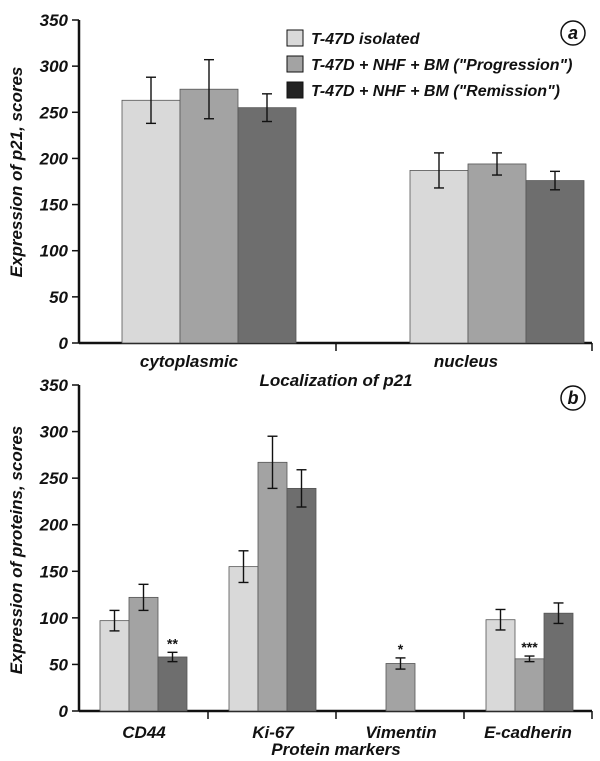  What do you see at coordinates (366, 39) in the screenshot?
I see `legend-entry: T-47D isolated` at bounding box center [366, 39].